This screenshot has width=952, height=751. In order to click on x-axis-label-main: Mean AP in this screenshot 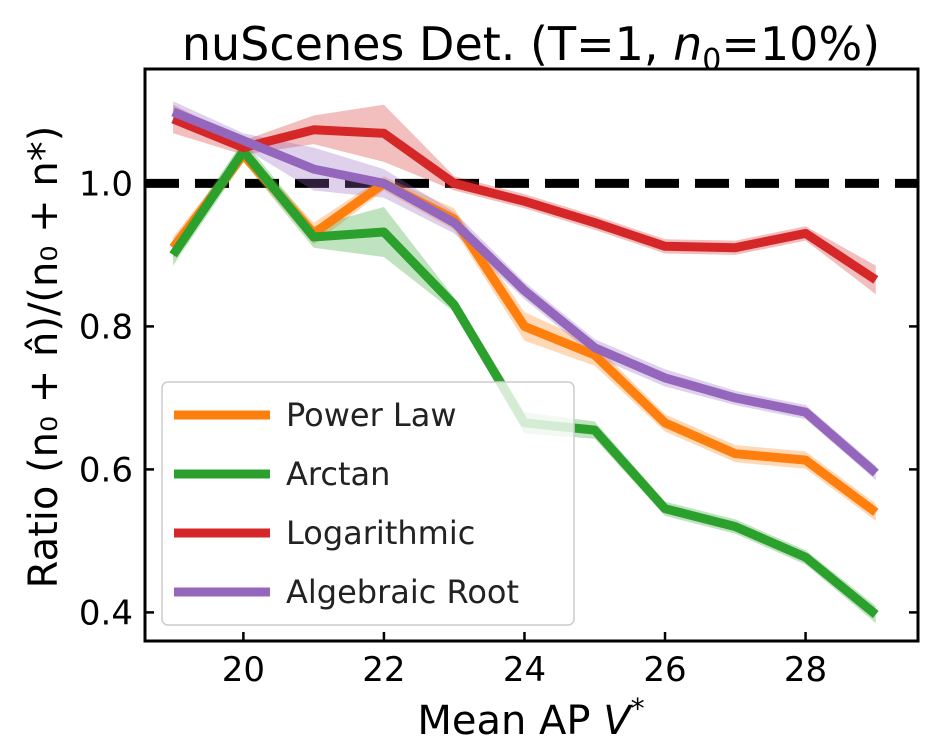, I will do `click(510, 721)`.